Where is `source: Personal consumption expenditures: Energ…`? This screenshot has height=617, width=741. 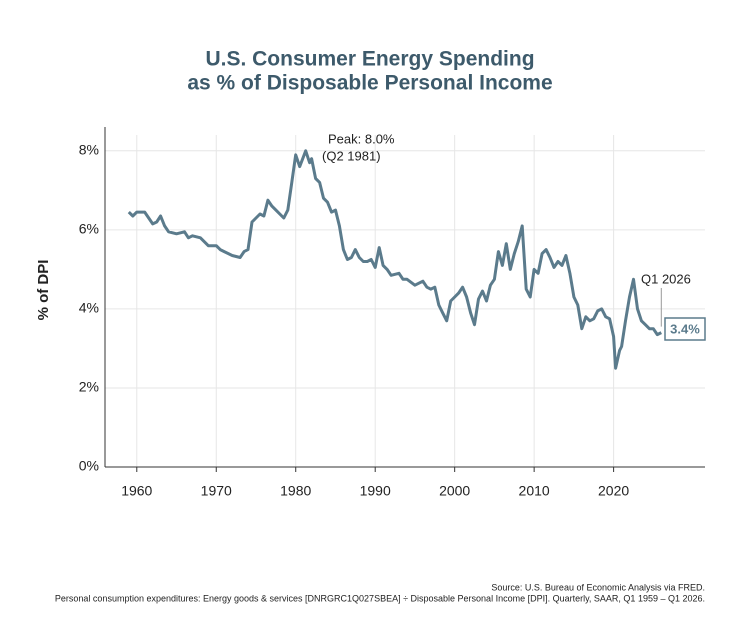 source: Personal consumption expenditures: Energ… is located at coordinates (380, 598).